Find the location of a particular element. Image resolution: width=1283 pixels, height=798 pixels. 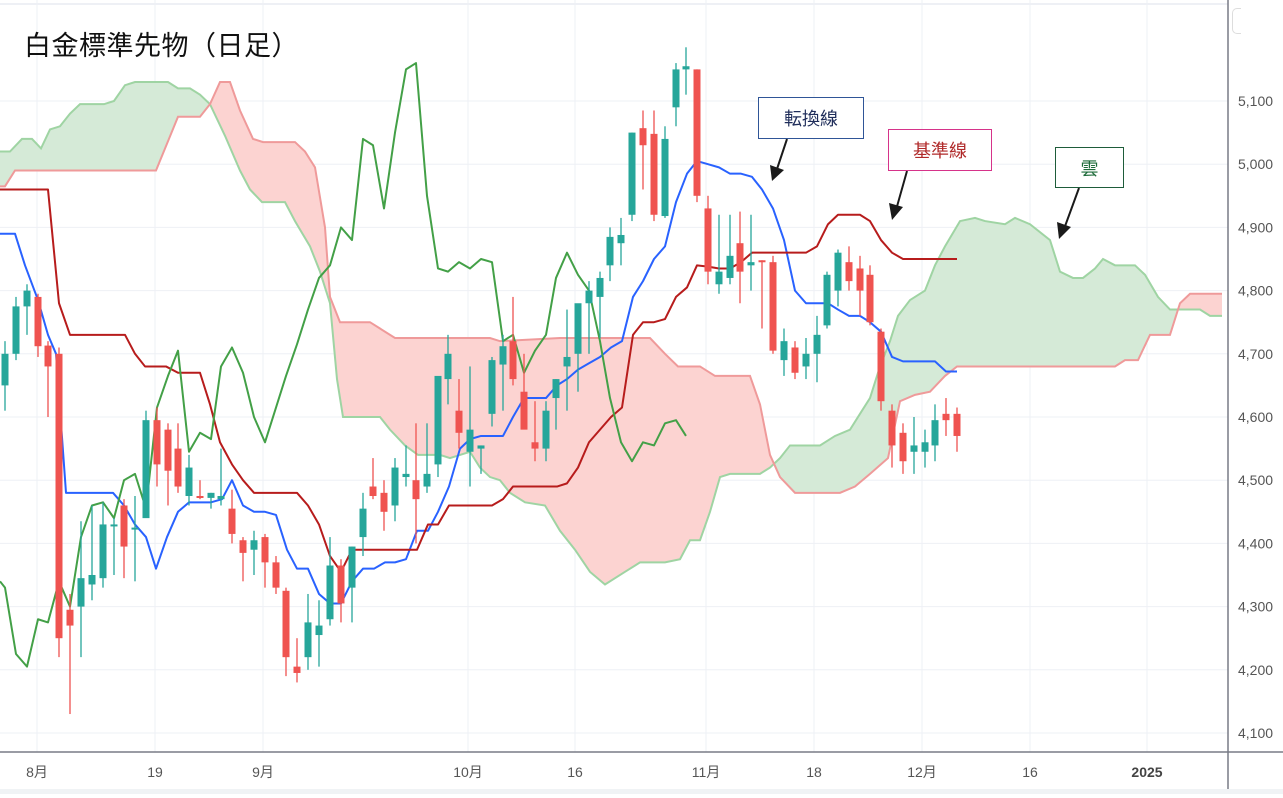

price-tick-label: 4,200 is located at coordinates (1255, 670).